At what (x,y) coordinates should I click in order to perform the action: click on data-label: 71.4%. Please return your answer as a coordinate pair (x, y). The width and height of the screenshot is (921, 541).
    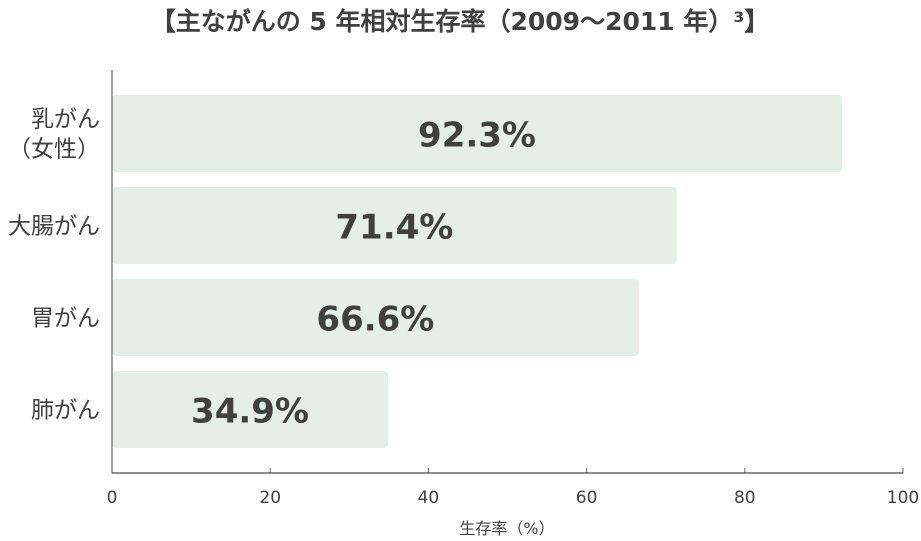
    Looking at the image, I should click on (394, 228).